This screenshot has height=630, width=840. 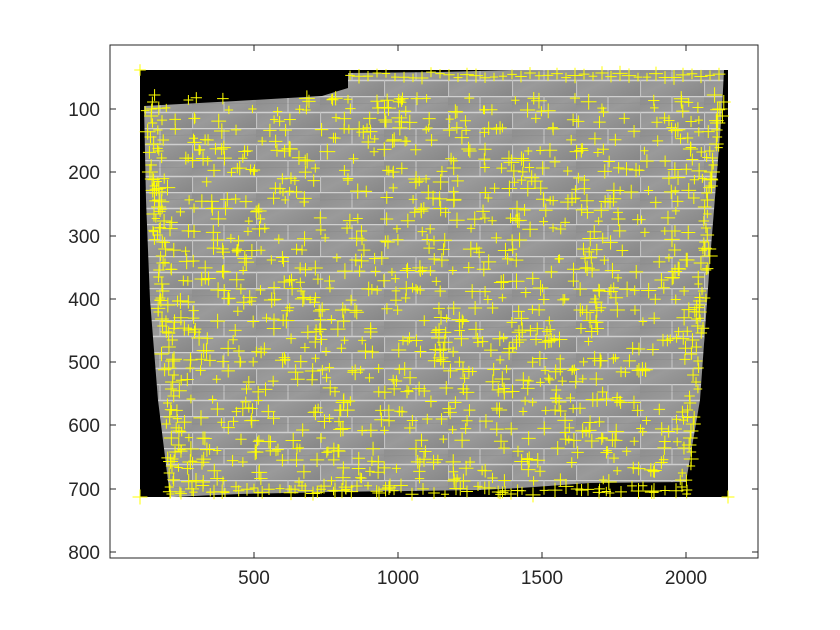 What do you see at coordinates (398, 578) in the screenshot?
I see `x-tick-label: 1000` at bounding box center [398, 578].